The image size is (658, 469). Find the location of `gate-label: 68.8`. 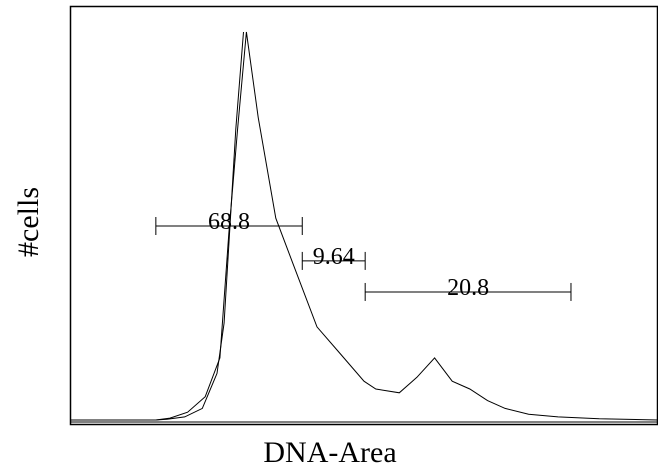

gate-label: 68.8 is located at coordinates (229, 222).